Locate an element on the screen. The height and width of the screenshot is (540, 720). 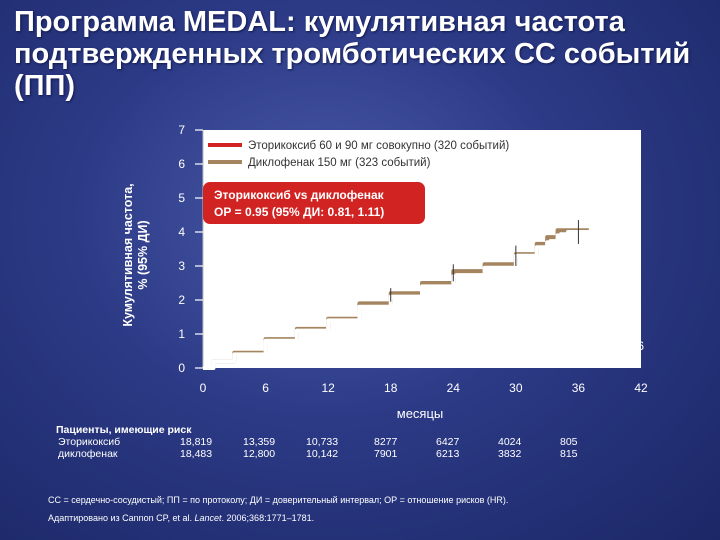
x-tick-label: 6 is located at coordinates (265, 388).